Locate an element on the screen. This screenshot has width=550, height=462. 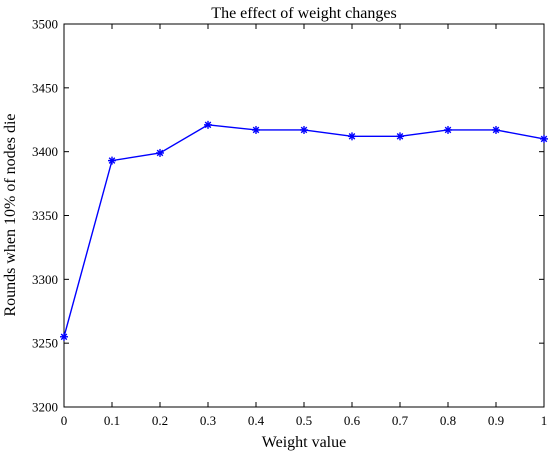
y-tick-label: 3250 is located at coordinates (45, 343).